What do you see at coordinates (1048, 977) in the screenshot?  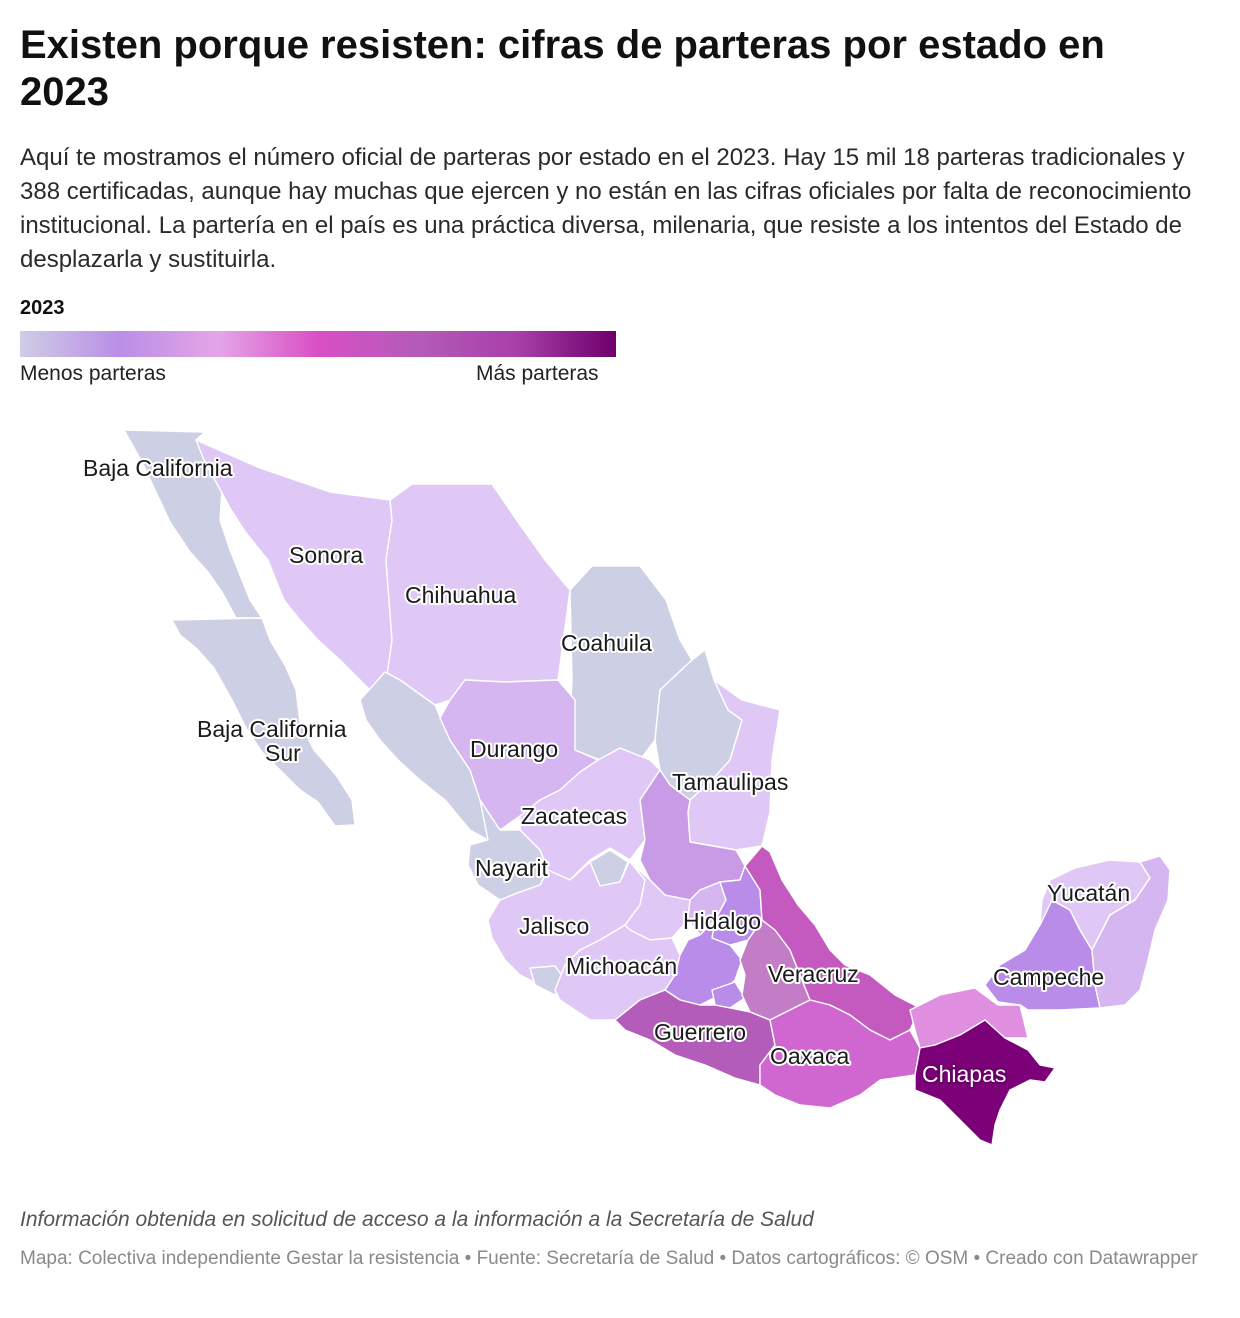 I see `label-campeche: Campeche` at bounding box center [1048, 977].